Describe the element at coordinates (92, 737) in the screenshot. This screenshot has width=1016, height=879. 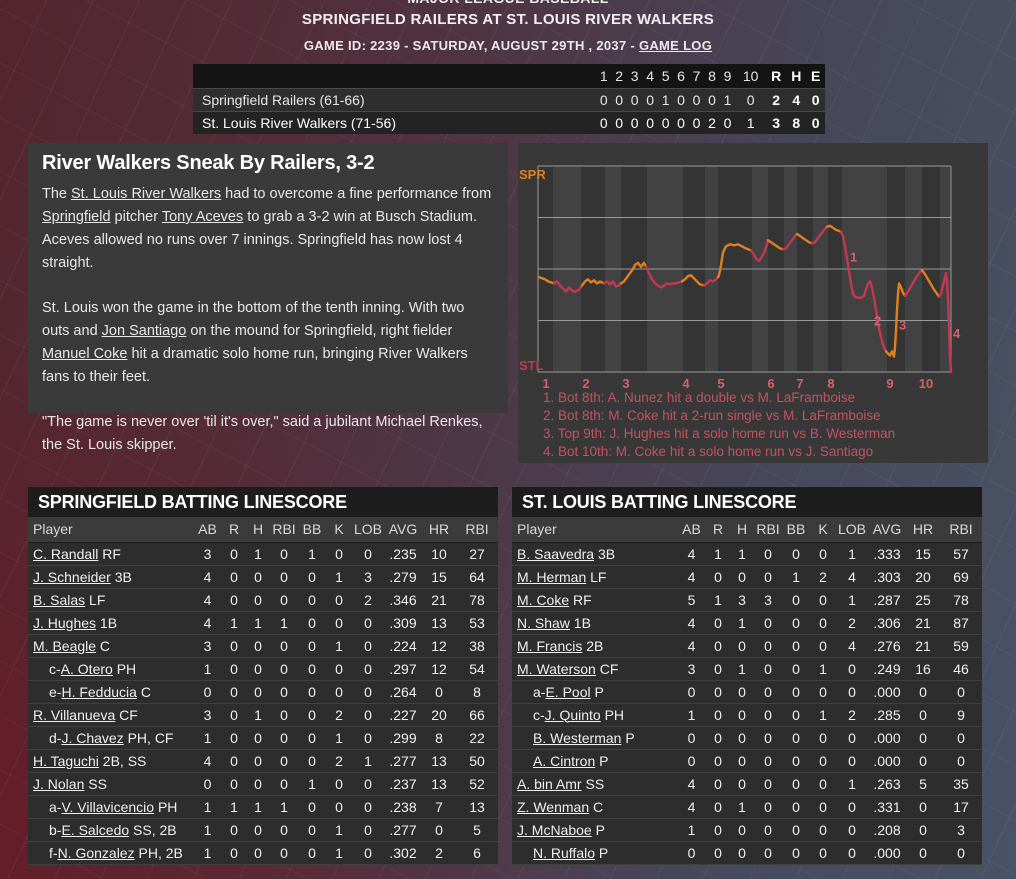
I see `player-link: J. Chavez` at that location.